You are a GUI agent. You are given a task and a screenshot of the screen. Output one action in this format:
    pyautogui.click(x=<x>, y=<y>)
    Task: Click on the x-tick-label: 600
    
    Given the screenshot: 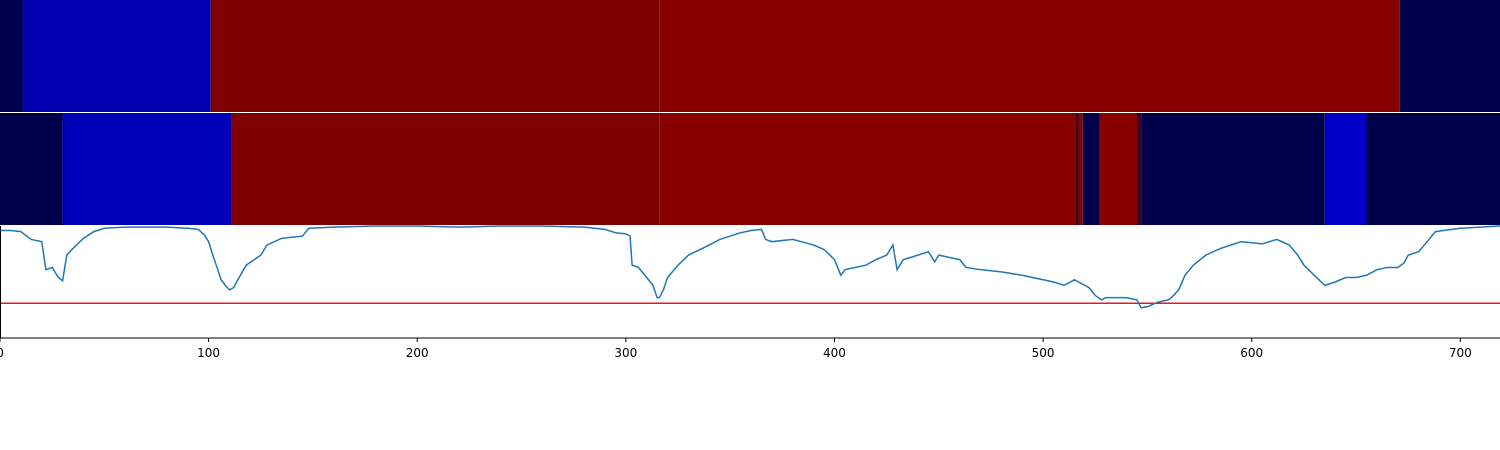 What is the action you would take?
    pyautogui.click(x=1251, y=353)
    